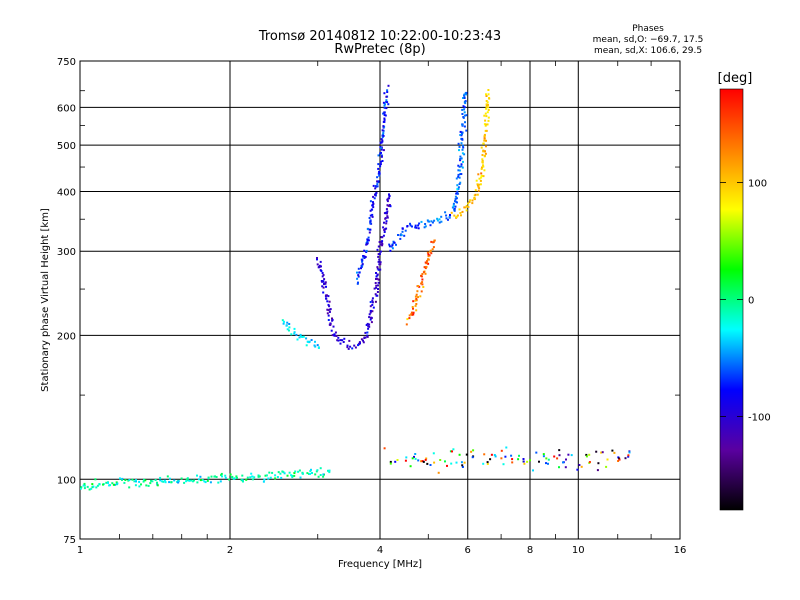  Describe the element at coordinates (66, 480) in the screenshot. I see `y-tick-label: 100` at that location.